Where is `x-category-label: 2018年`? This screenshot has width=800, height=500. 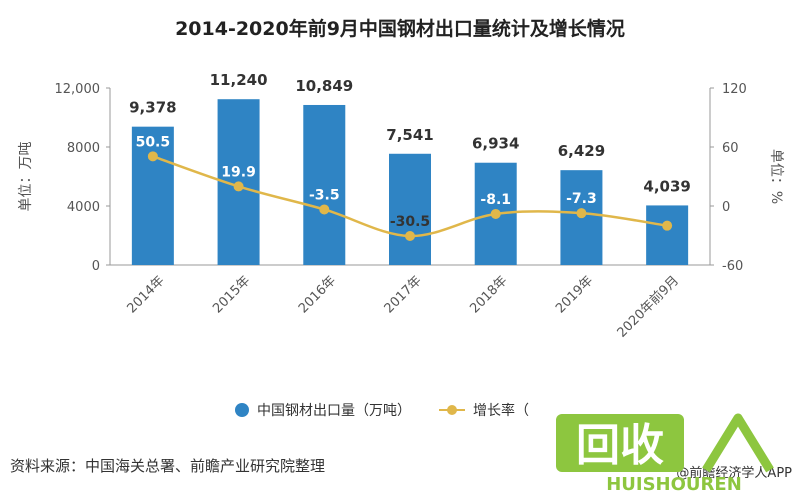 x-category-label: 2018年 is located at coordinates (488, 294).